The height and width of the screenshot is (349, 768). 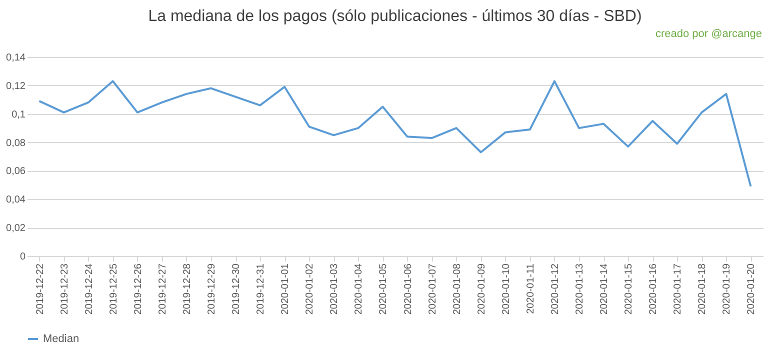 I want to click on x-tick-label: 2019-12-25, so click(x=114, y=289).